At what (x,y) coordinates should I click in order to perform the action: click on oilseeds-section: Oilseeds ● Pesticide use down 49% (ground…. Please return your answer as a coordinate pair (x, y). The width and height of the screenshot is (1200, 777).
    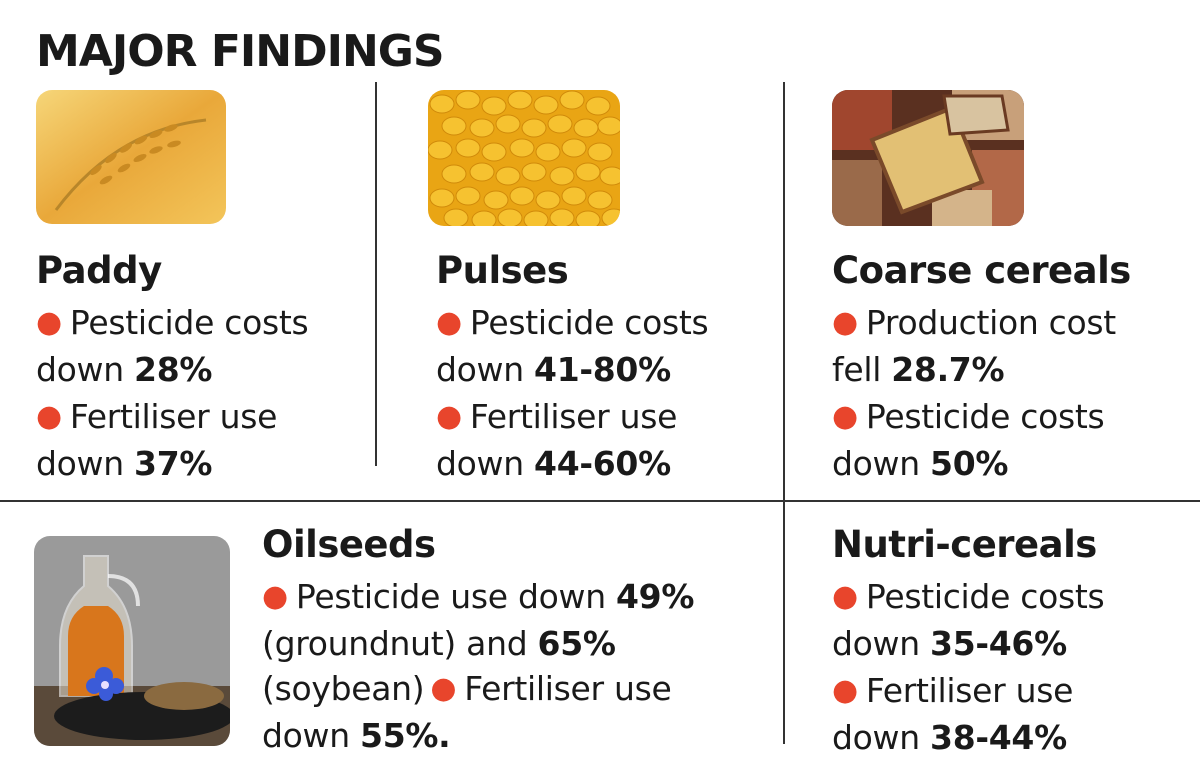
    Looking at the image, I should click on (514, 641).